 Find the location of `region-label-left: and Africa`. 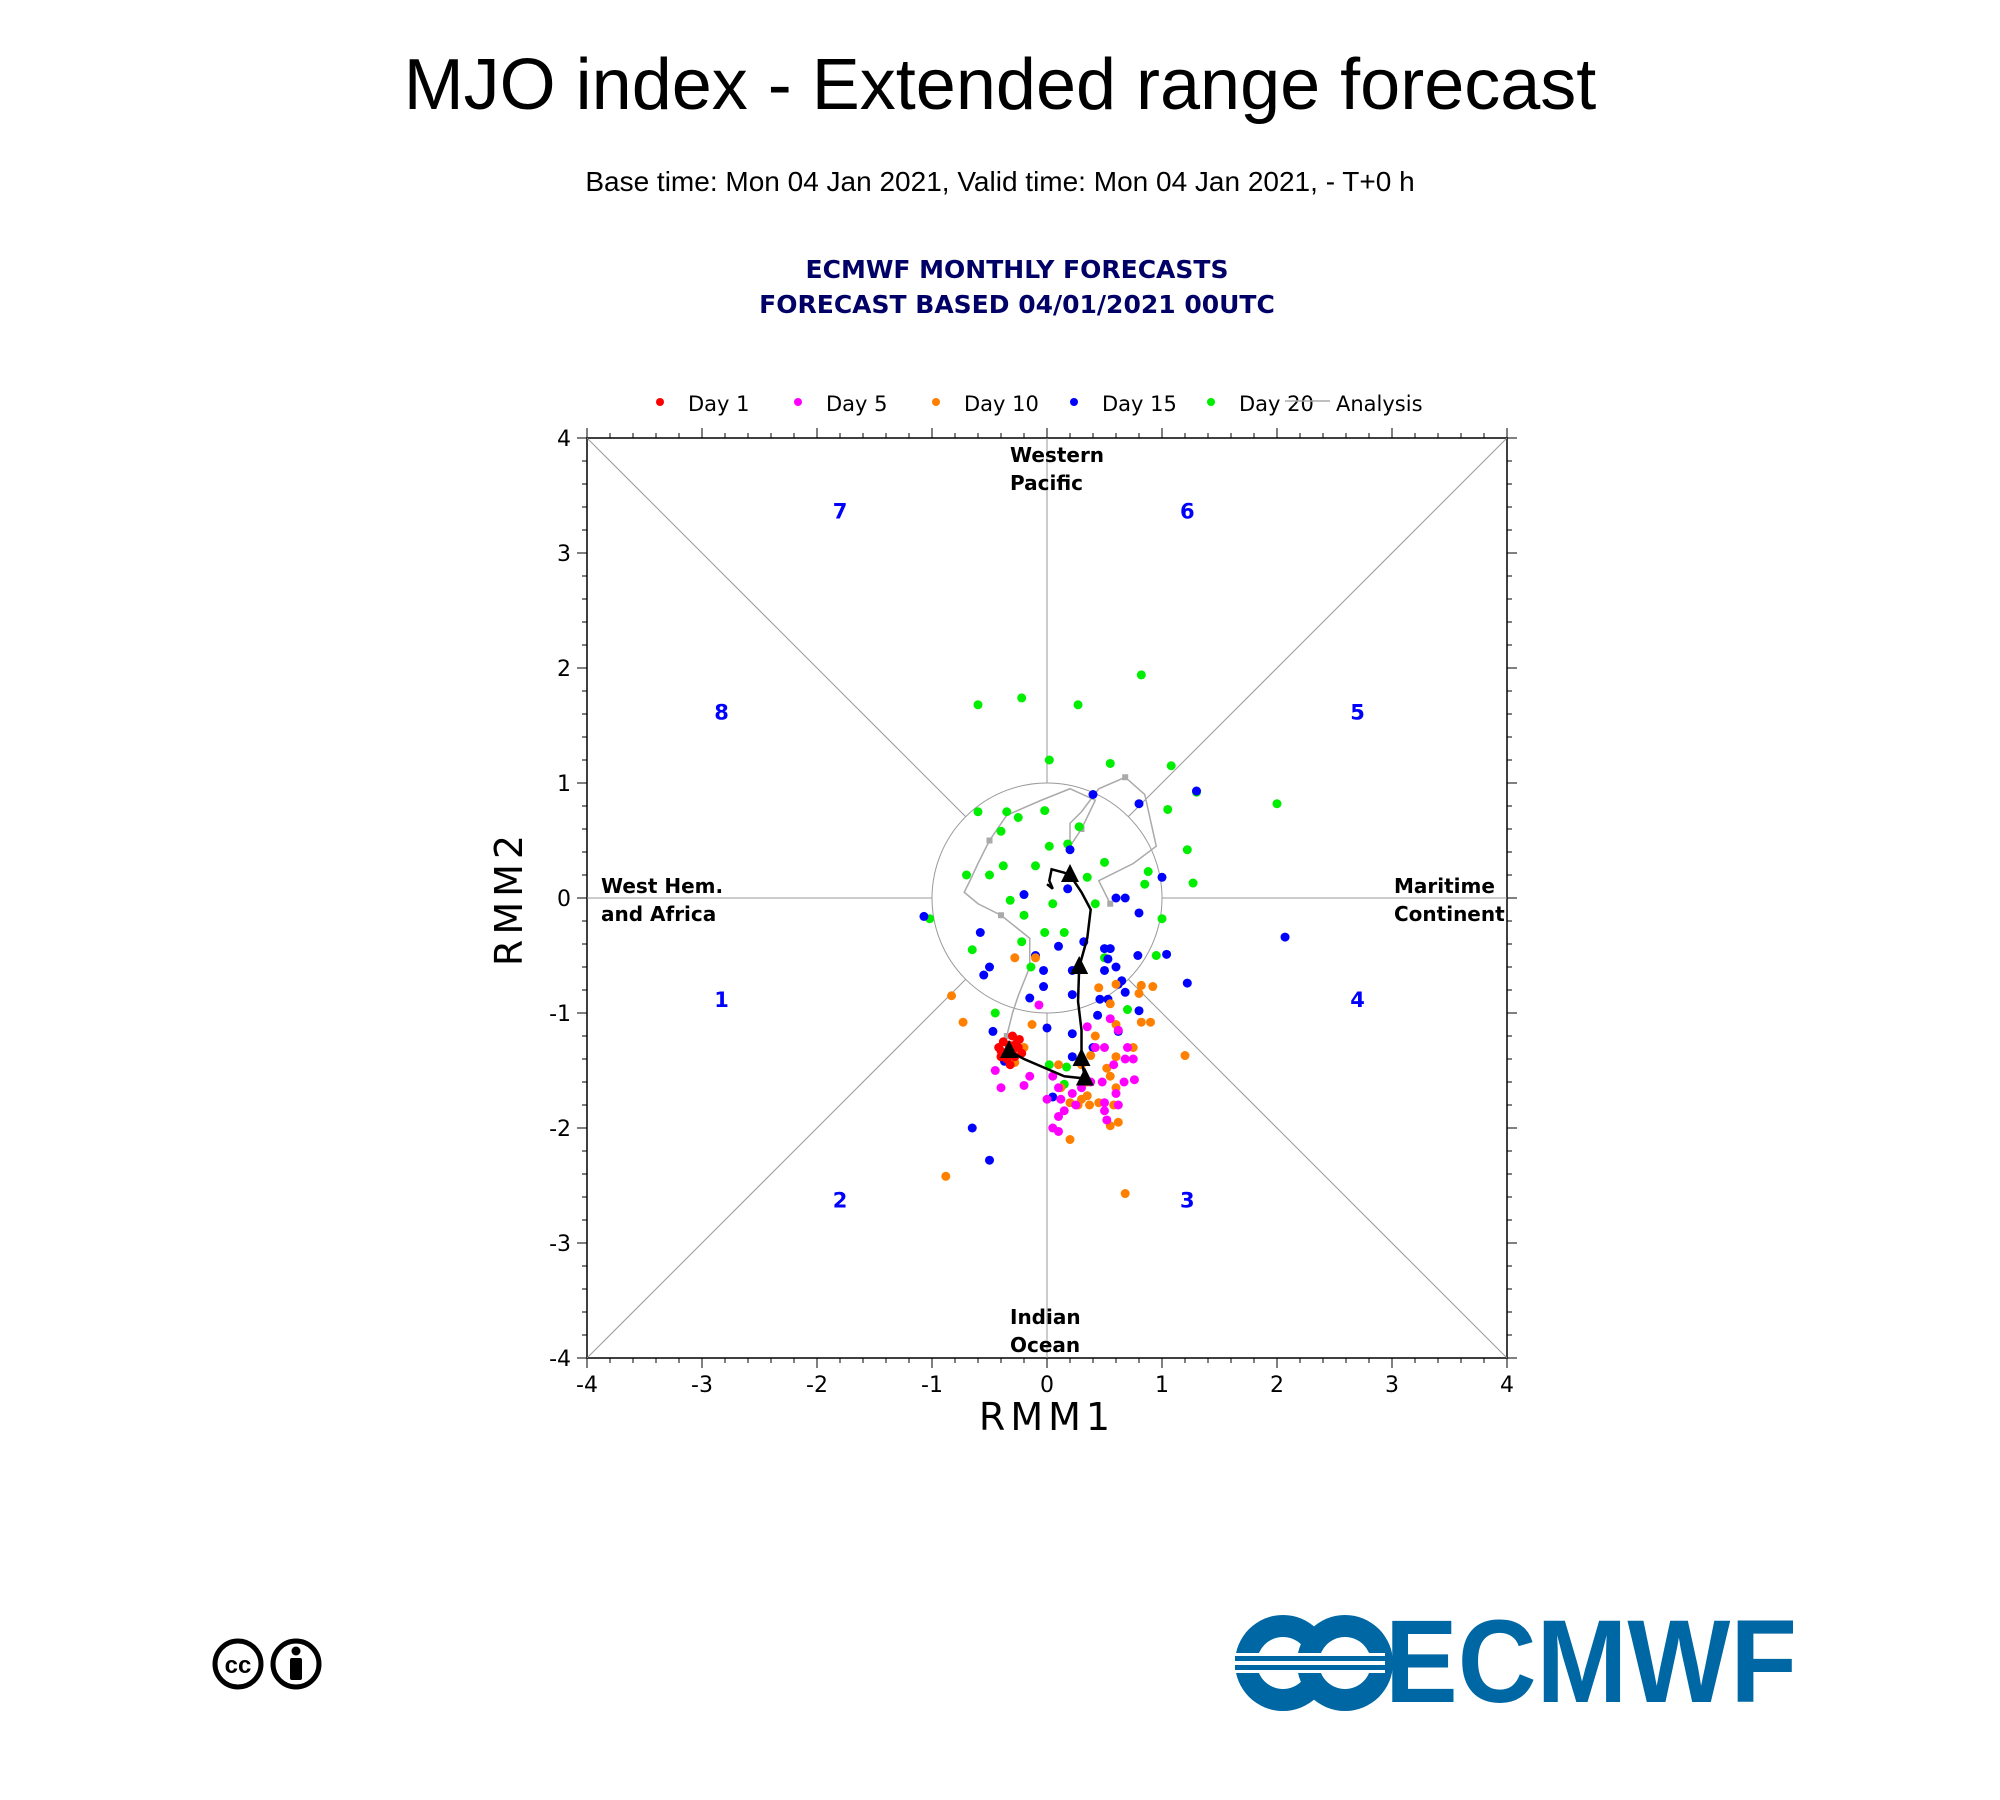

region-label-left: and Africa is located at coordinates (658, 914).